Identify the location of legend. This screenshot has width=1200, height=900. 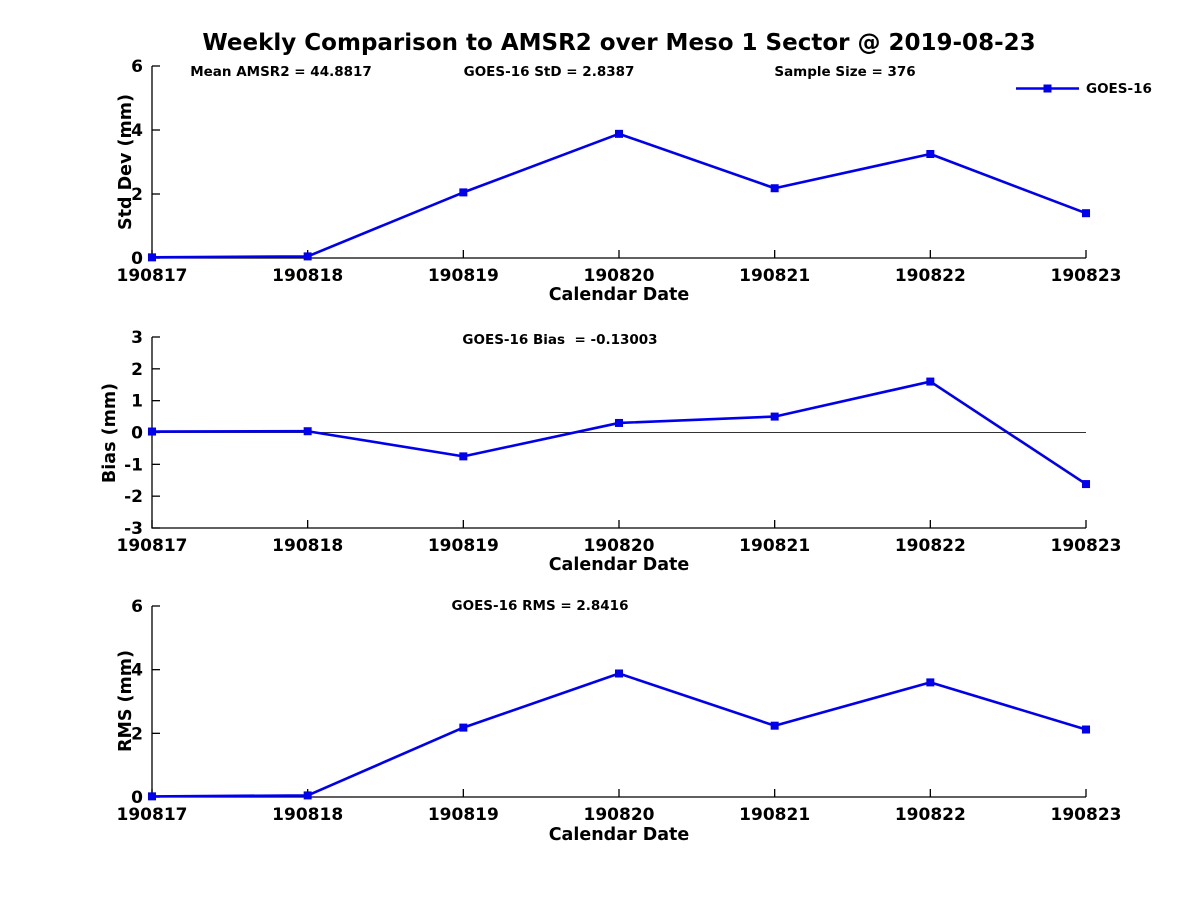
(1047, 88).